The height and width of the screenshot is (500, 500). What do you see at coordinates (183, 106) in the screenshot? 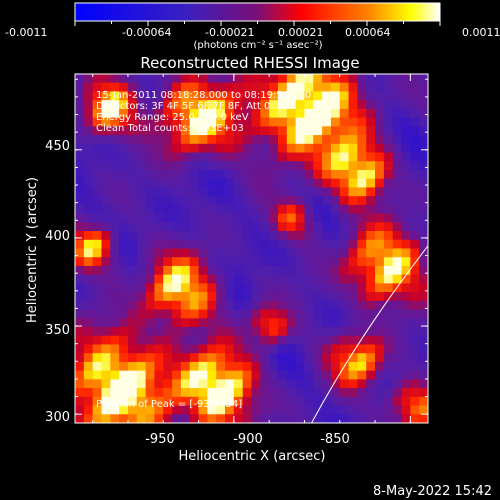
I see `info-detectors: Detectors: 3F 4F 5F 6F 7F 8F, Att 0` at bounding box center [183, 106].